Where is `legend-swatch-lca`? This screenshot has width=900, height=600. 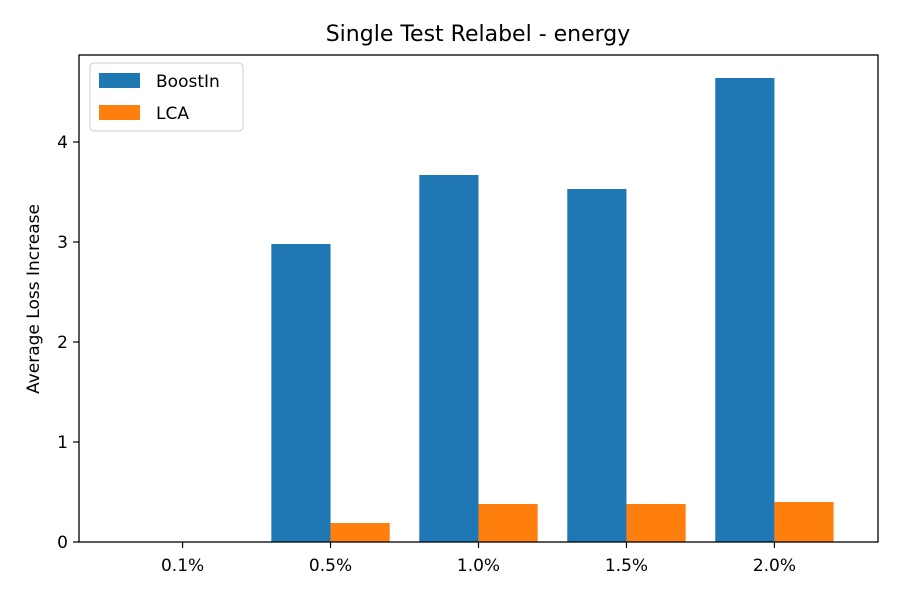
legend-swatch-lca is located at coordinates (119, 112).